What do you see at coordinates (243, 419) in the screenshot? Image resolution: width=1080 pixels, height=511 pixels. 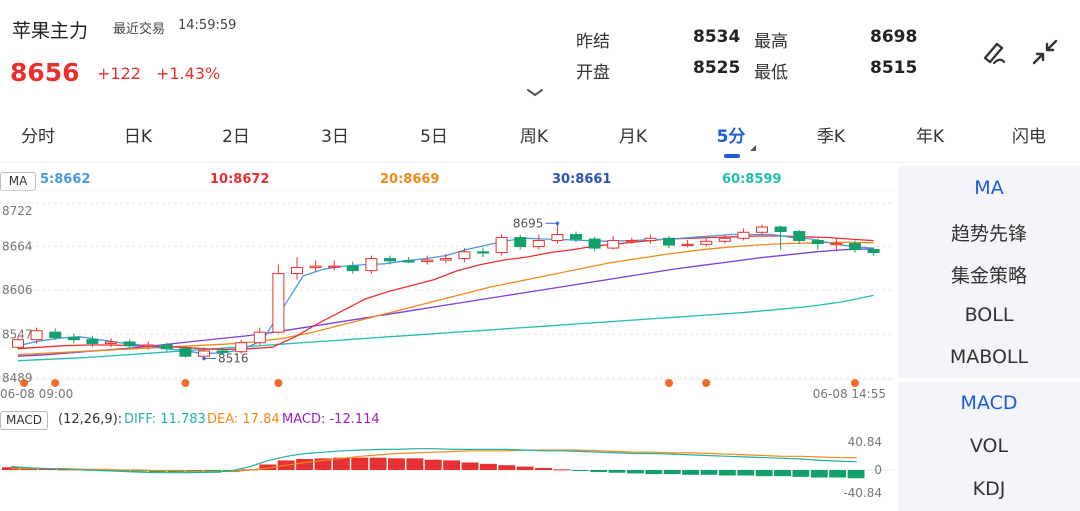 I see `macd-dea: DEA: 17.84` at bounding box center [243, 419].